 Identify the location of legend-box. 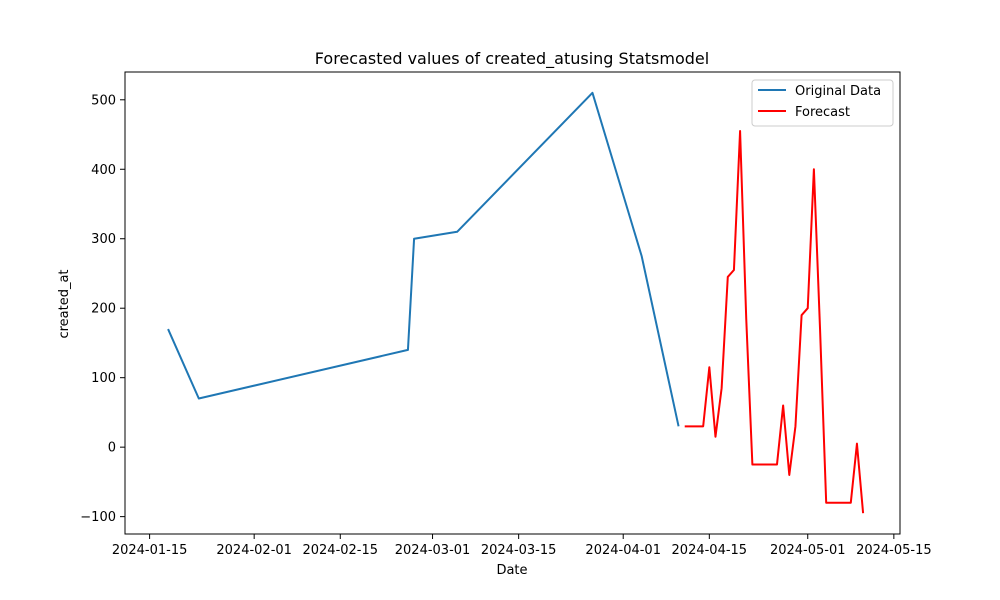
(822, 103).